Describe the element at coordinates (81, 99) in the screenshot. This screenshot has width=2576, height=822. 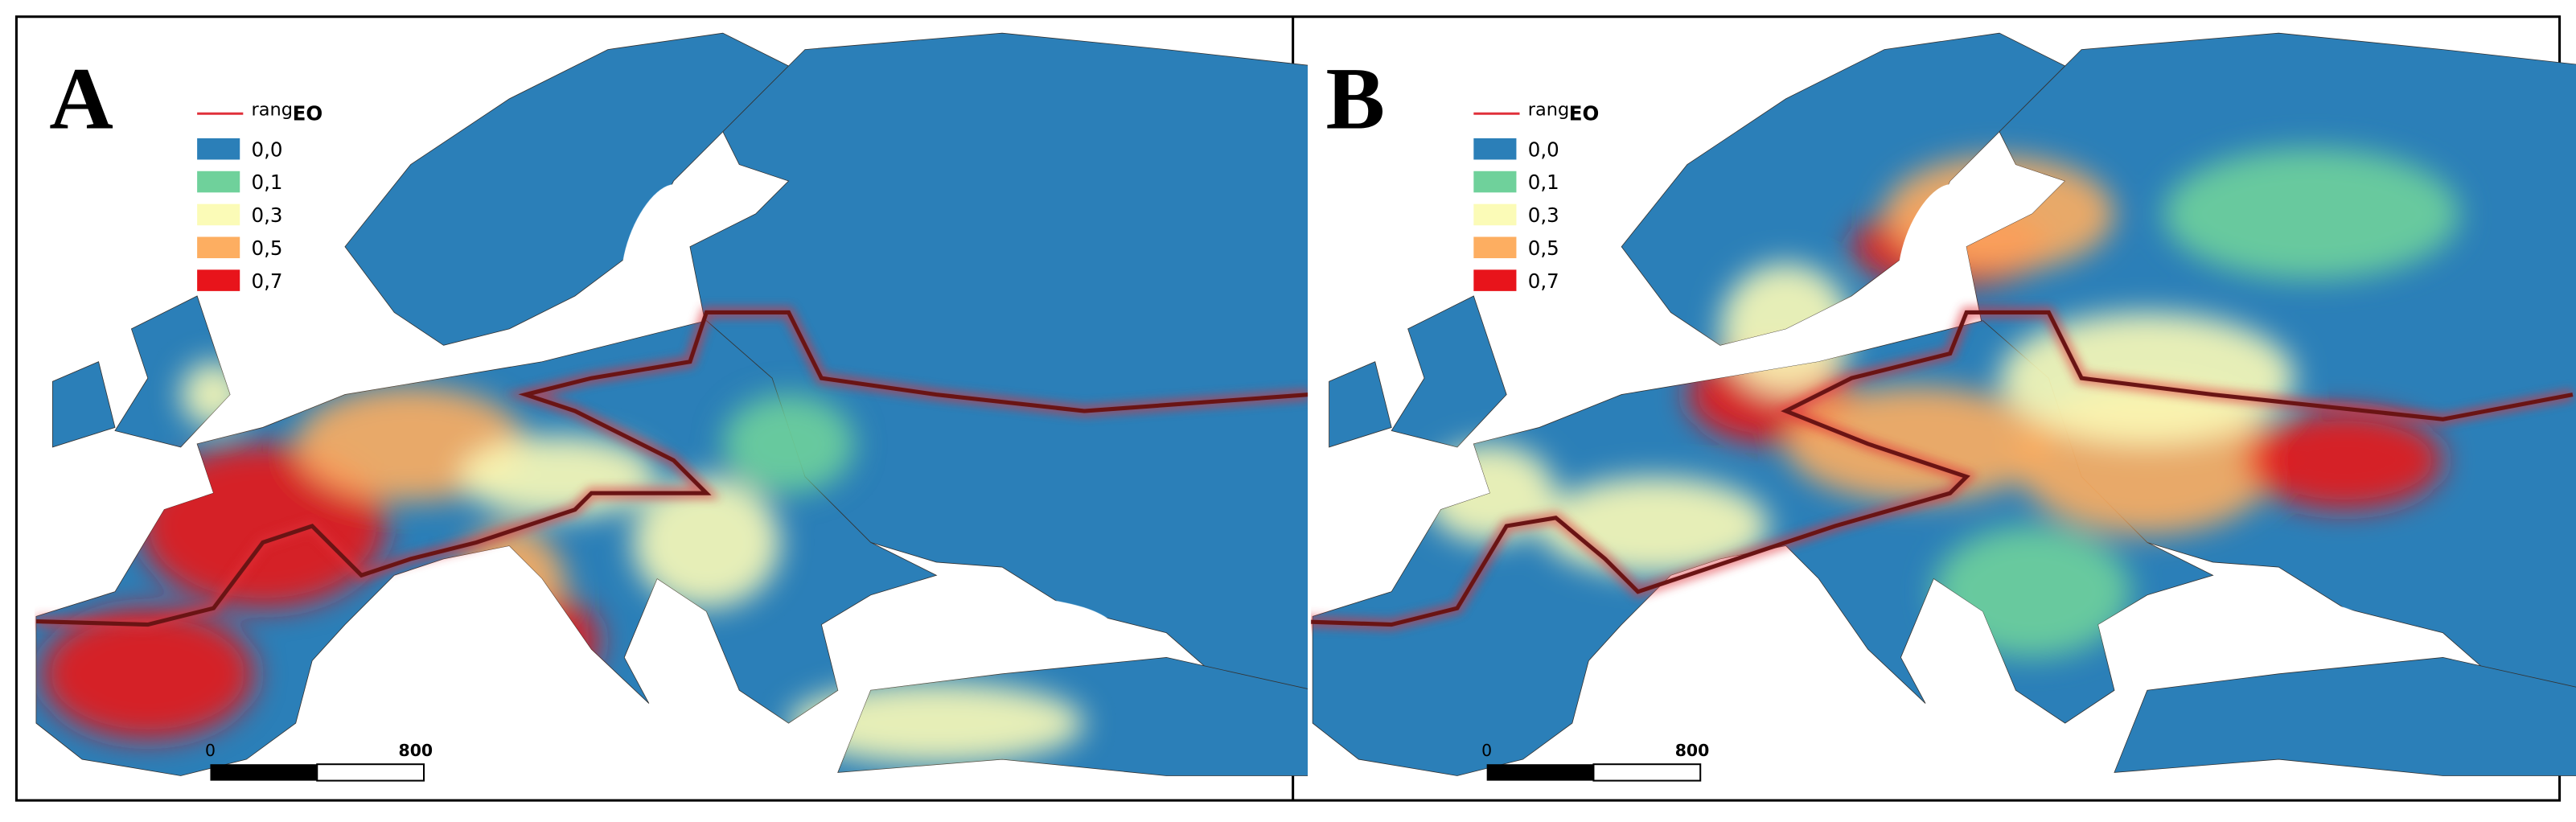
I see `panel-label: A` at that location.